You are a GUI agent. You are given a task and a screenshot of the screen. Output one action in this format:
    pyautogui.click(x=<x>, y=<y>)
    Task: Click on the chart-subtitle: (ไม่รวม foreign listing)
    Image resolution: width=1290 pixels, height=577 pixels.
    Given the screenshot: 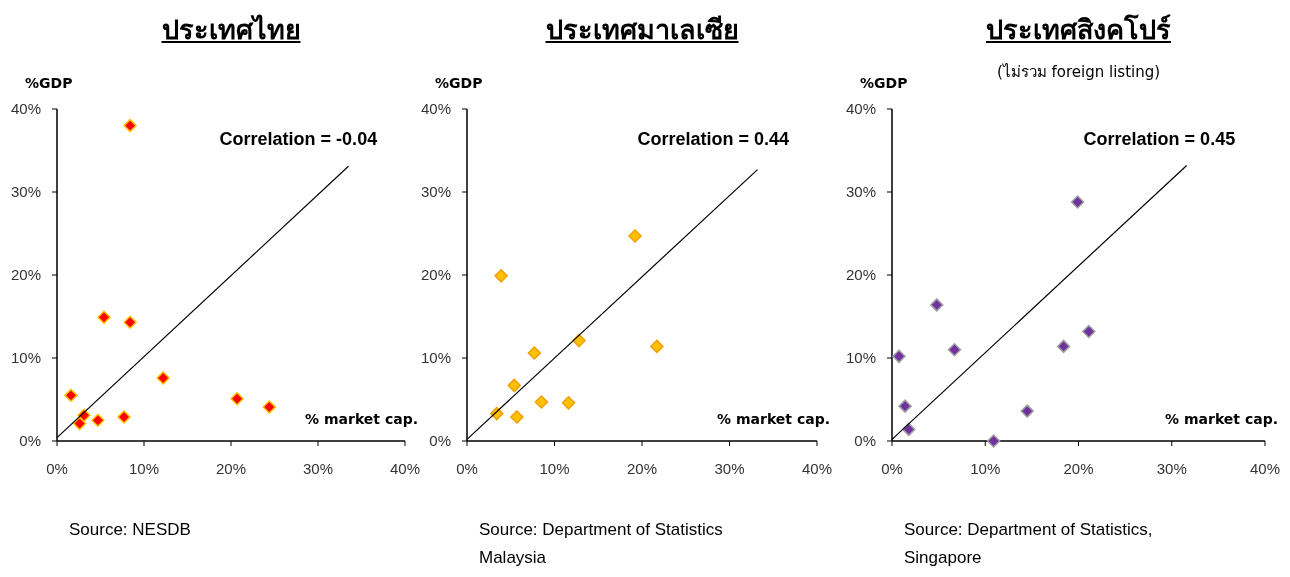 What is the action you would take?
    pyautogui.click(x=1078, y=72)
    